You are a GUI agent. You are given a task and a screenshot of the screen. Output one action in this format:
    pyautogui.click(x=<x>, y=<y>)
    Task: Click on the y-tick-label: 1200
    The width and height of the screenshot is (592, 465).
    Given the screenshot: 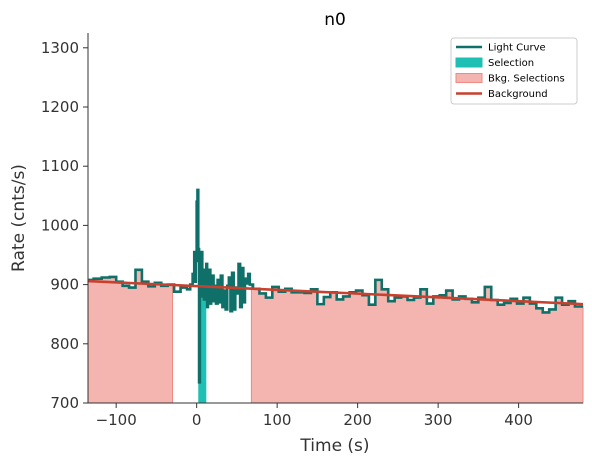 What is the action you would take?
    pyautogui.click(x=60, y=107)
    